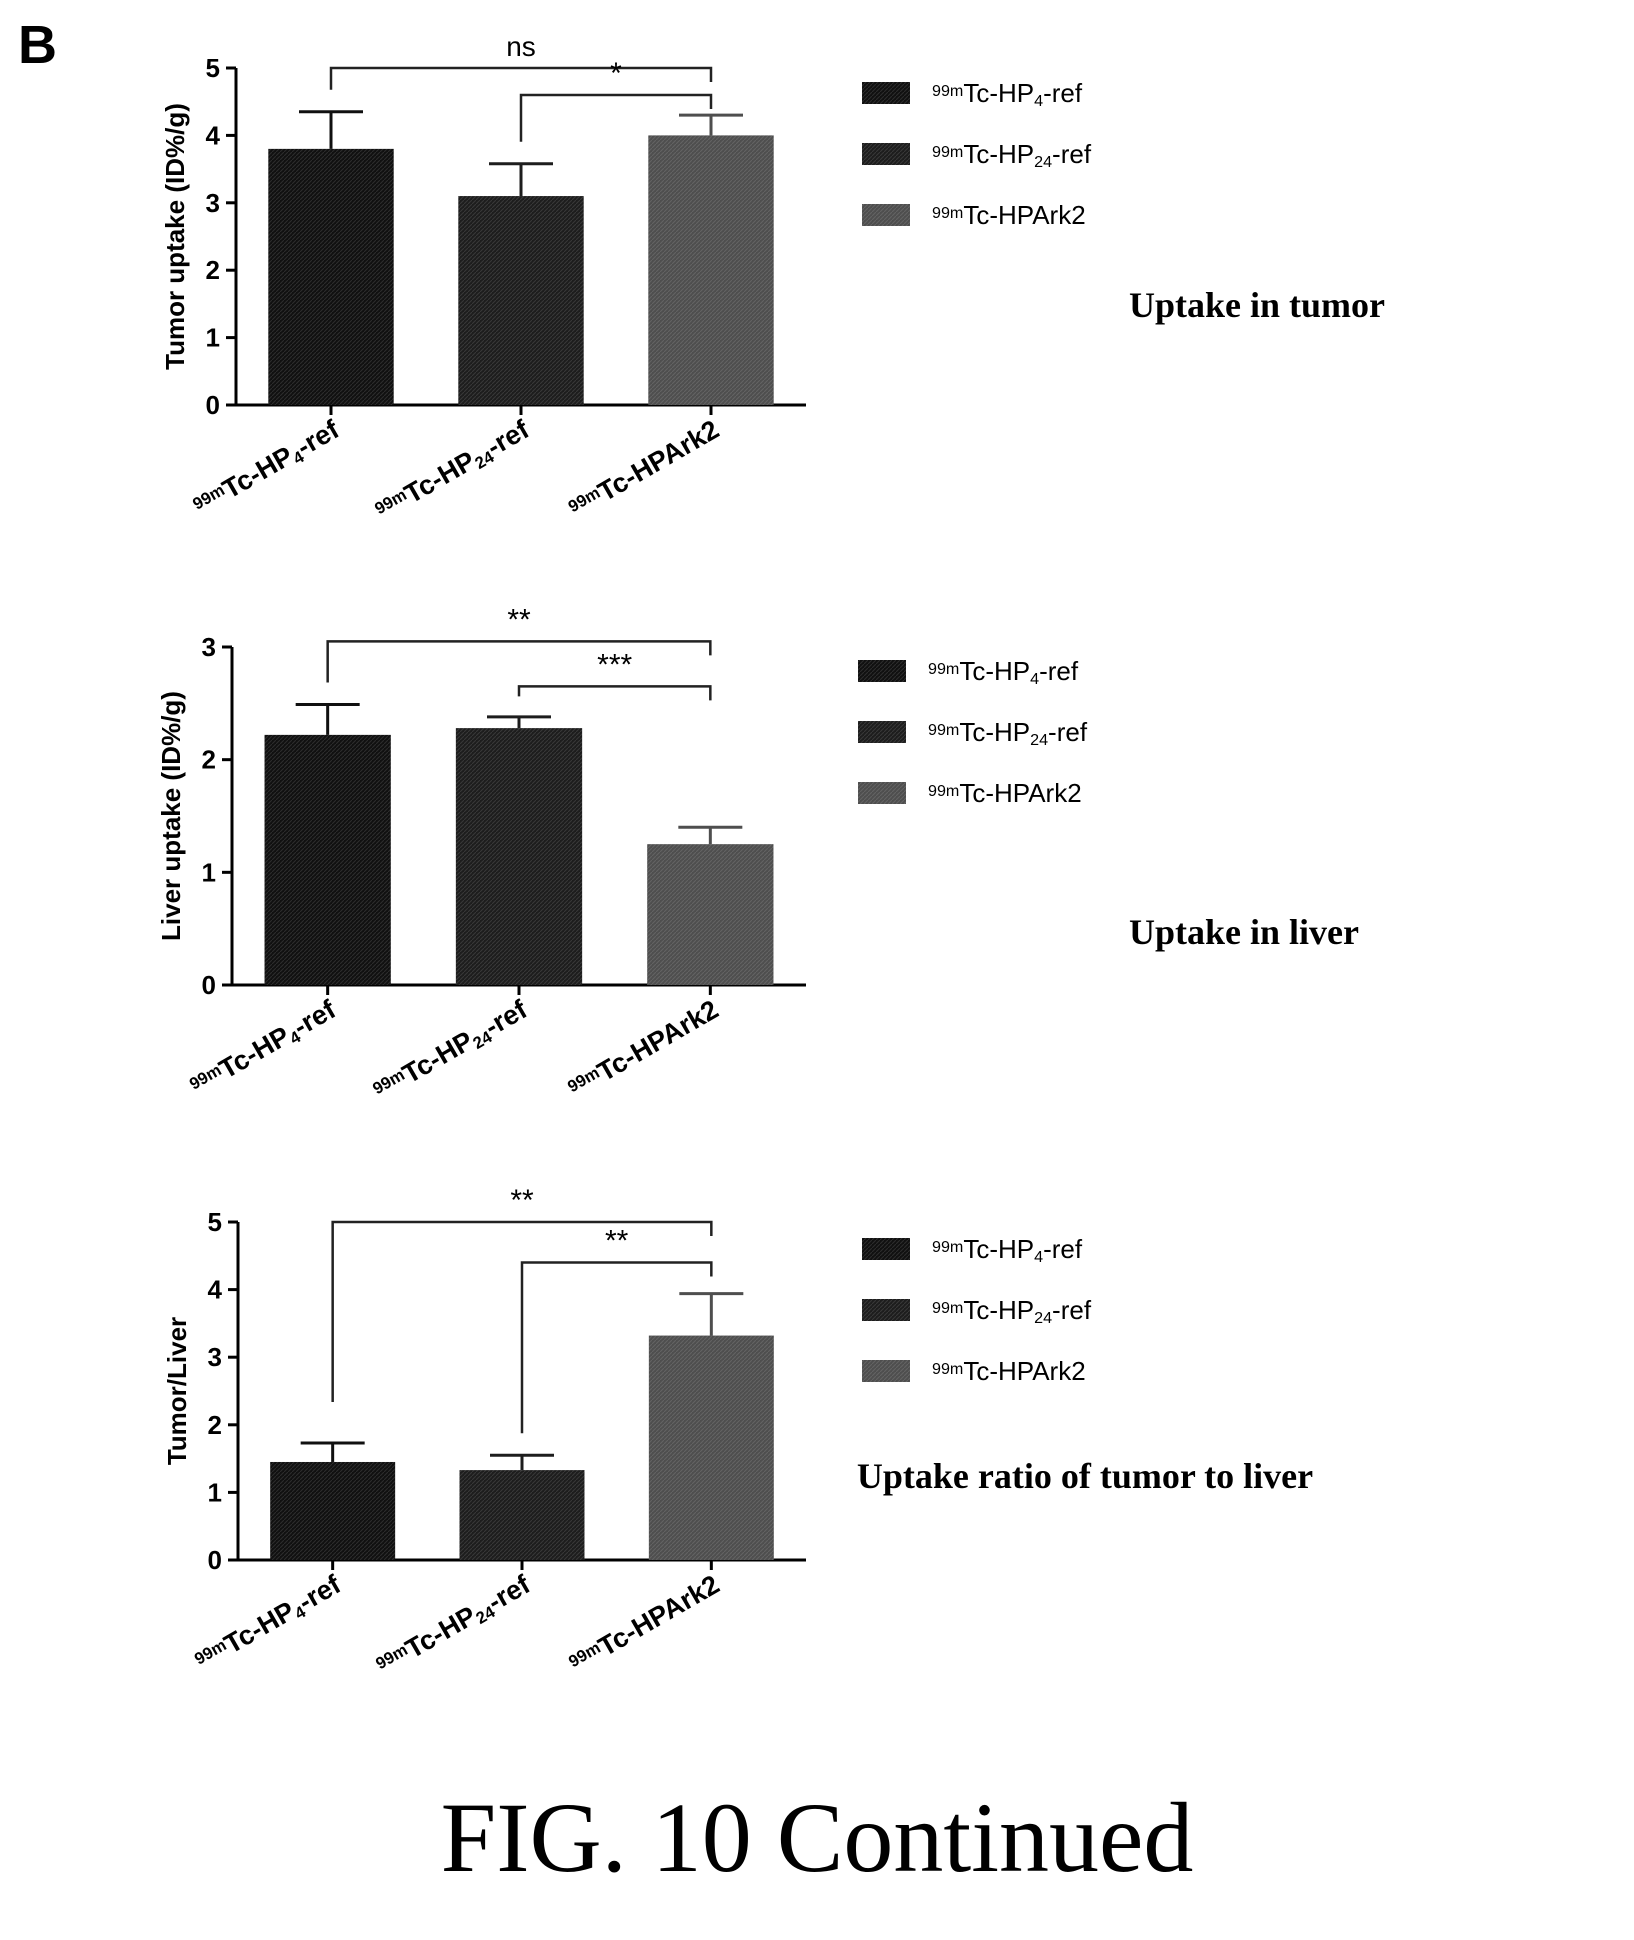 The width and height of the screenshot is (1634, 1940). I want to click on significance-label-2: *, so click(616, 73).